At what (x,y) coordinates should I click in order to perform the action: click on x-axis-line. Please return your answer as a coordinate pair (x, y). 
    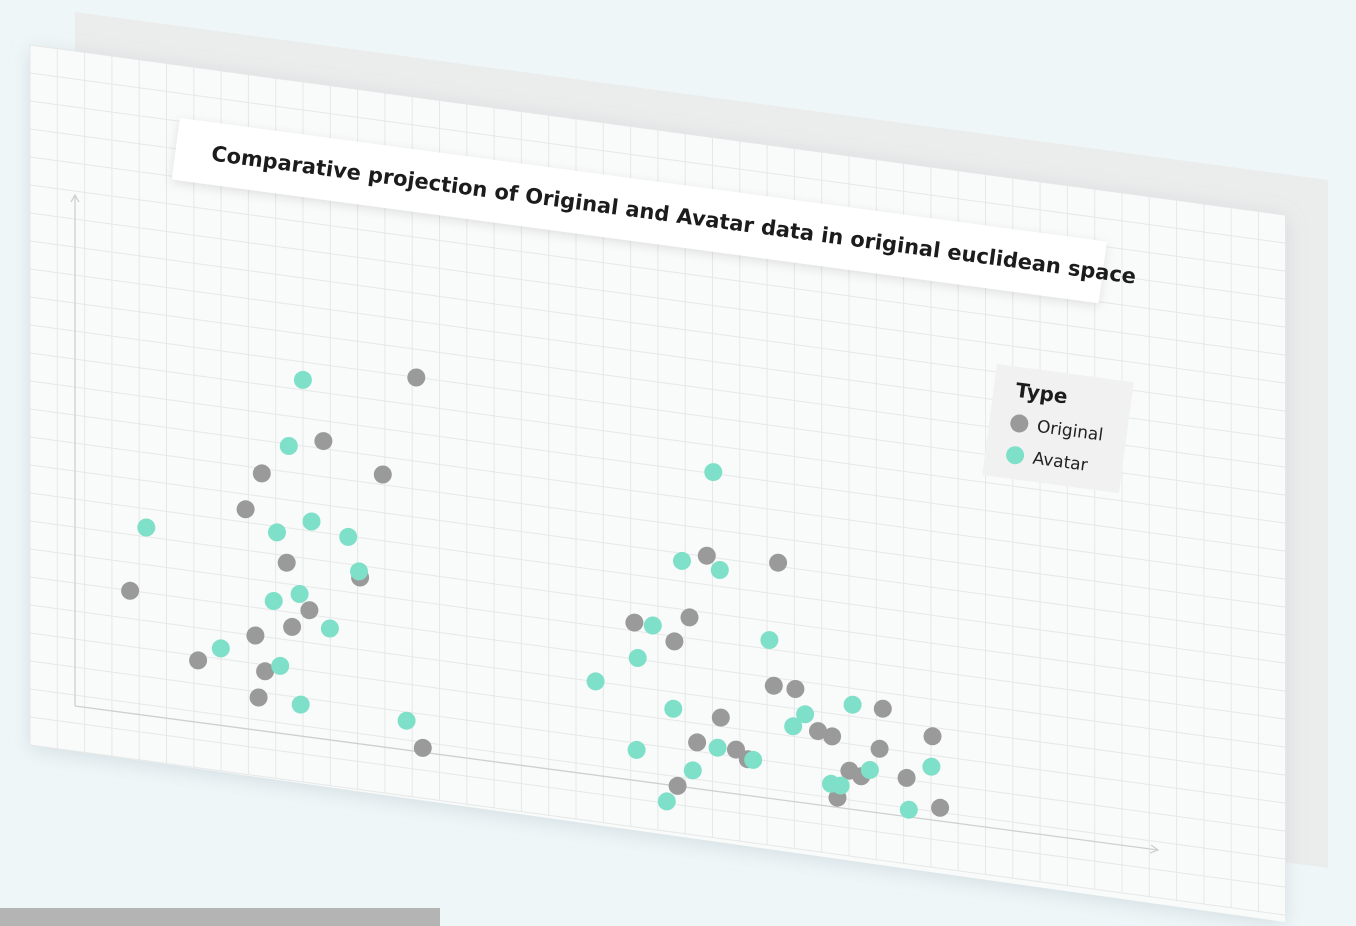
    Looking at the image, I should click on (616, 778).